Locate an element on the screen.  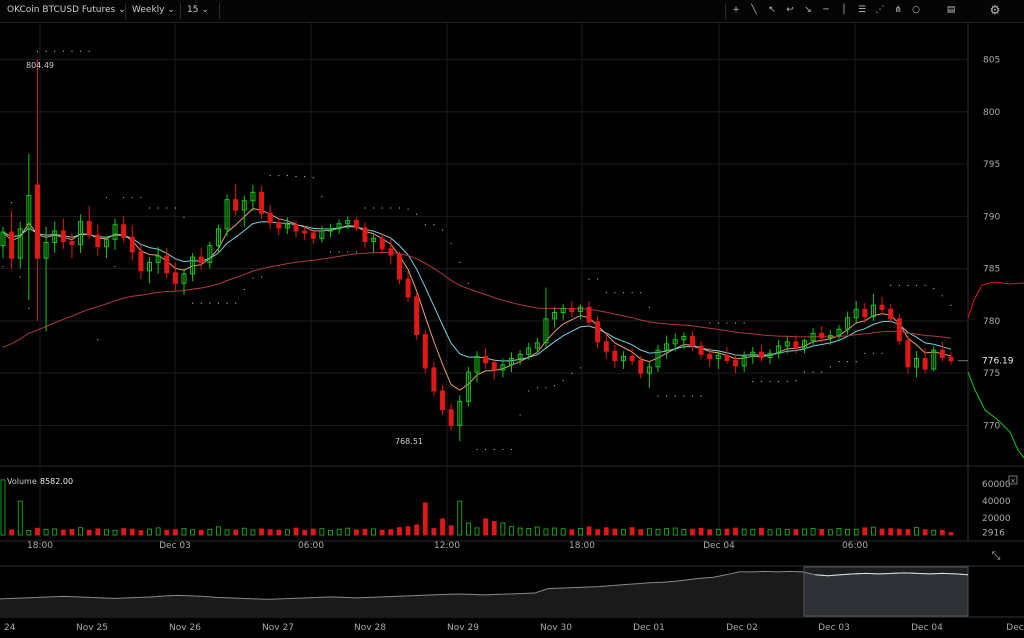
indicator-icon: ▤ is located at coordinates (951, 10).